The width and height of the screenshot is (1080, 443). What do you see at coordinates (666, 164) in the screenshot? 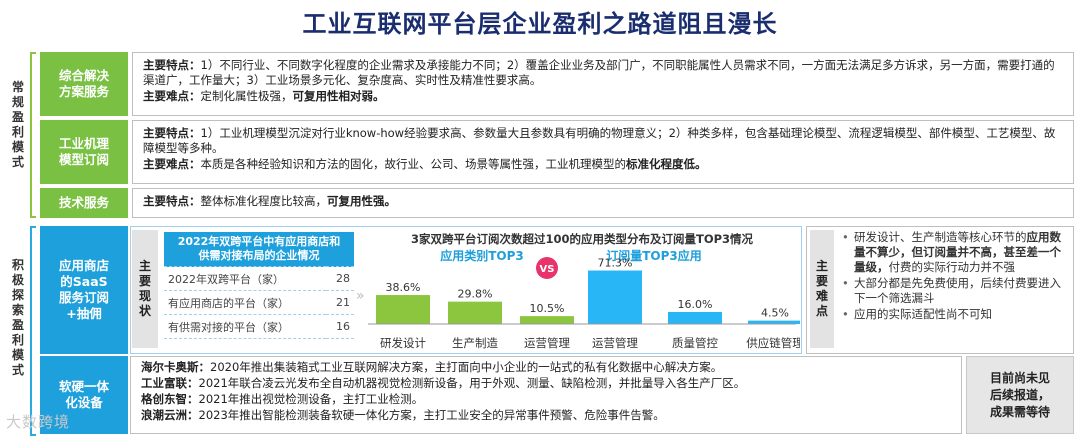
I see `difficulty-bold: 标准化程度低。` at bounding box center [666, 164].